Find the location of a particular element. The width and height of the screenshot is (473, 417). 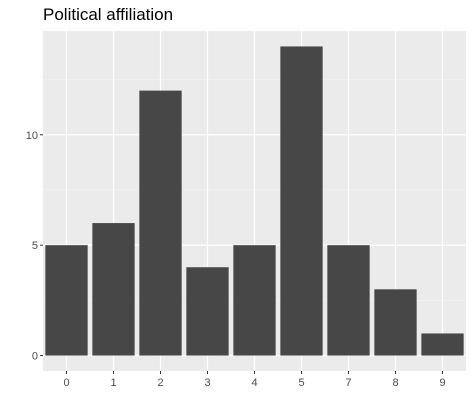

x-tick-label: 8 is located at coordinates (395, 383).